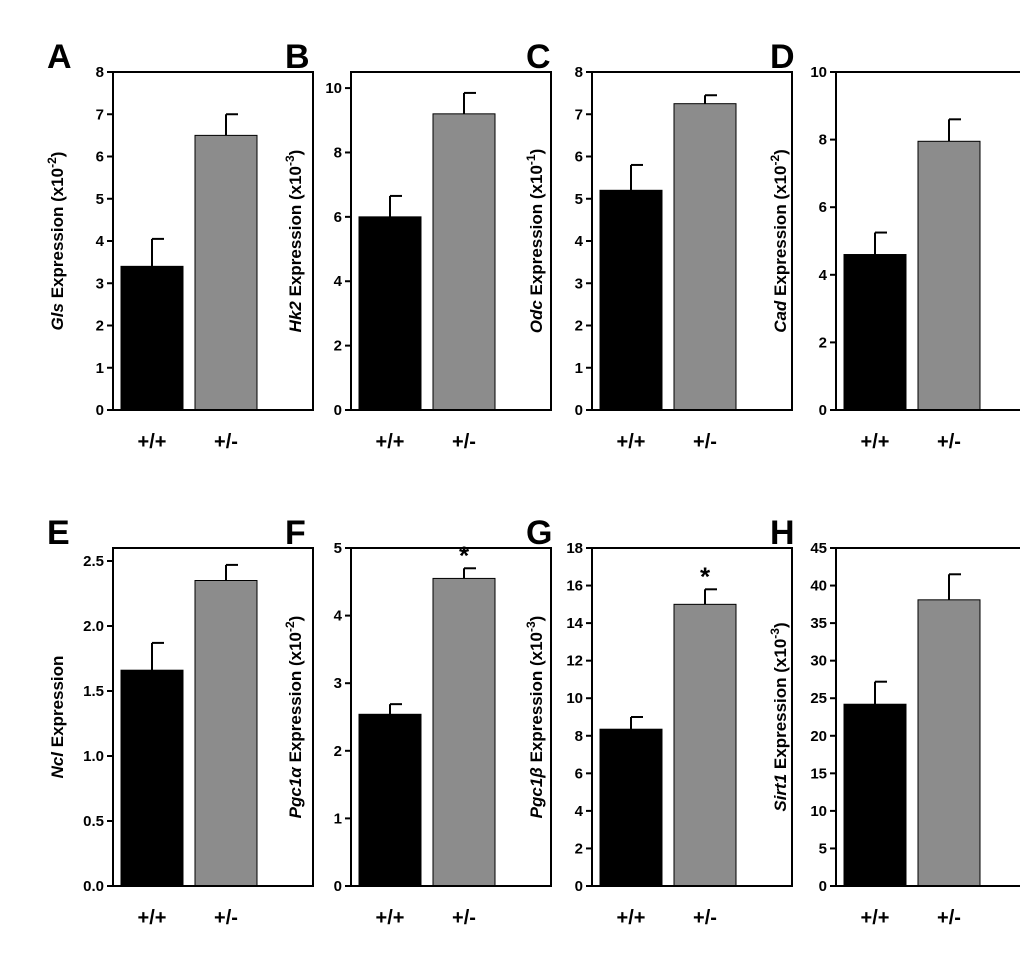 Image resolution: width=1020 pixels, height=957 pixels. What do you see at coordinates (579, 886) in the screenshot?
I see `y-tick-label-g-0: 0` at bounding box center [579, 886].